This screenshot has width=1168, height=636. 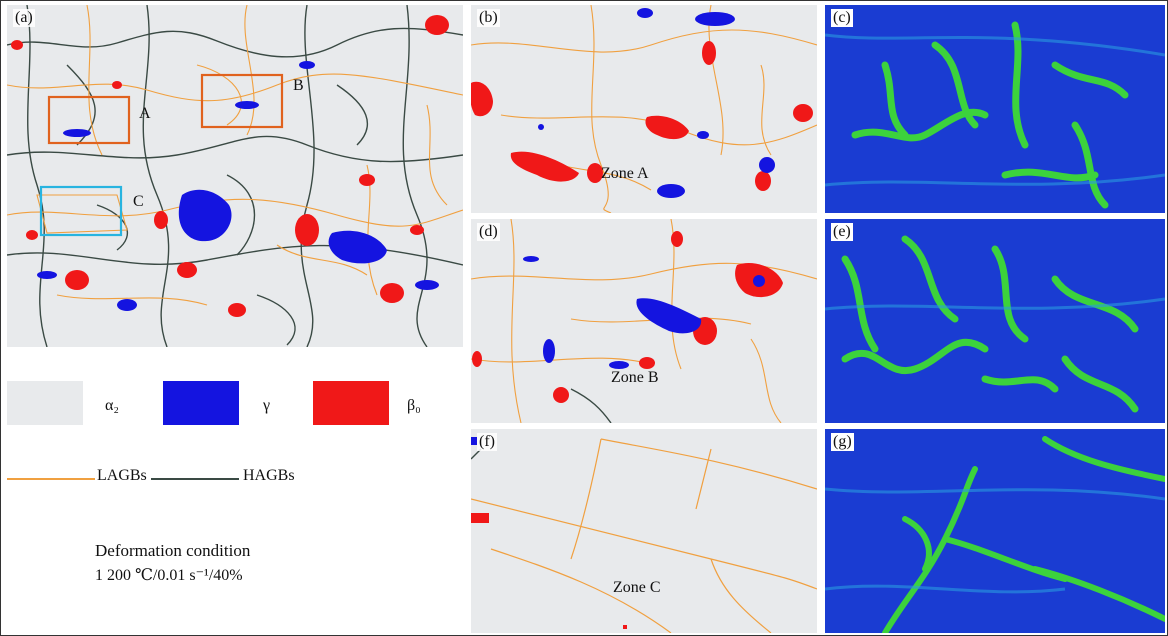 I want to click on zone-b-label: Zone B, so click(x=635, y=377).